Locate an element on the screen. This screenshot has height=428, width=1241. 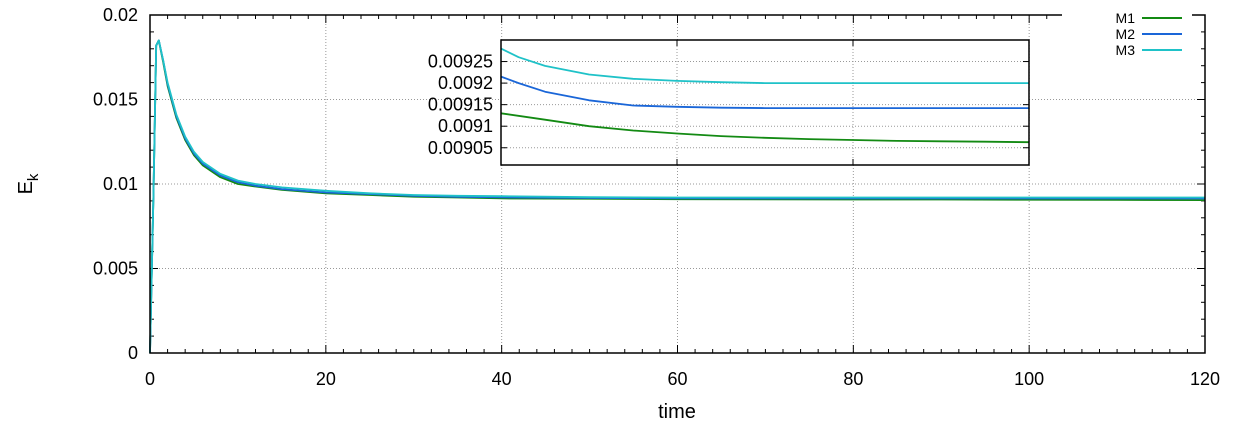
main-x-tick-label: 60 is located at coordinates (677, 379).